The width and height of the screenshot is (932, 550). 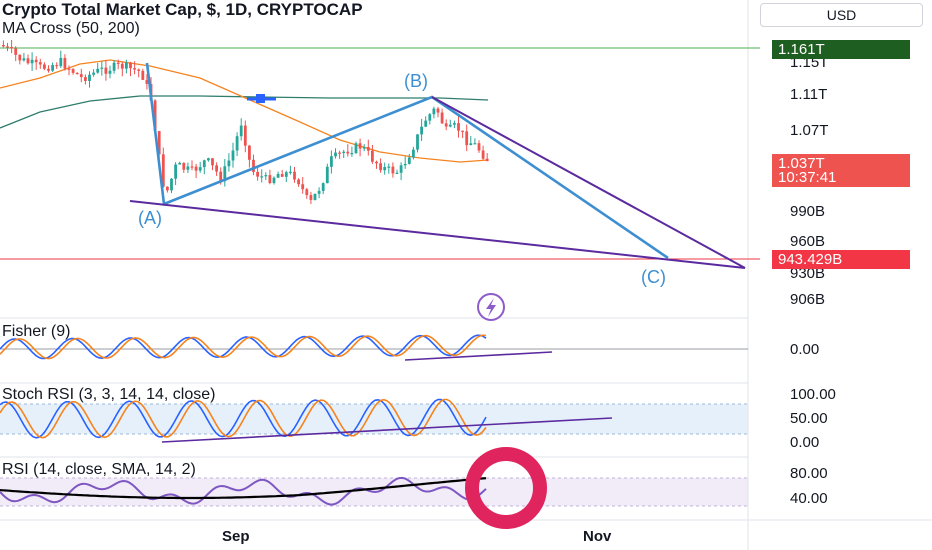 I want to click on lightning-icon, so click(x=491, y=307).